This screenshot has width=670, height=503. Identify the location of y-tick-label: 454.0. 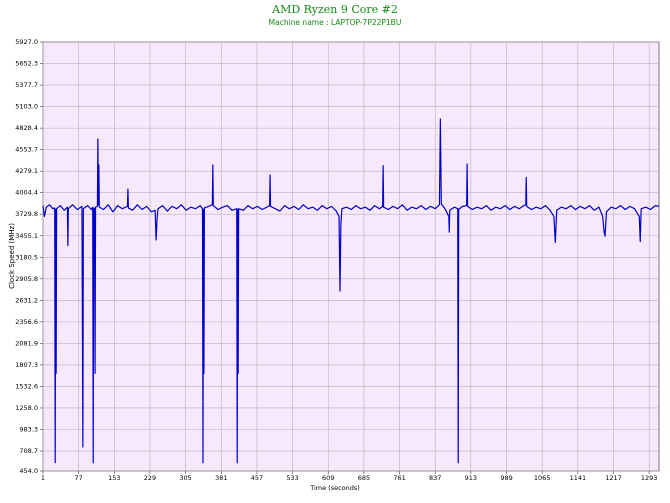
(28, 471).